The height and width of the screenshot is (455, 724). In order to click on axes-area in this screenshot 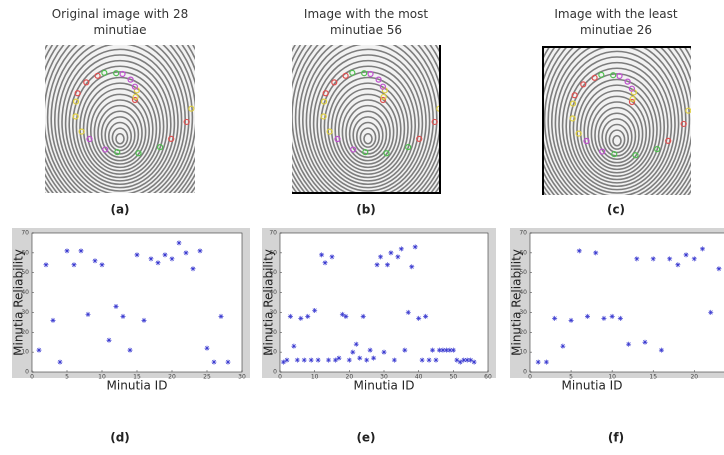, I will do `click(626, 302)`.